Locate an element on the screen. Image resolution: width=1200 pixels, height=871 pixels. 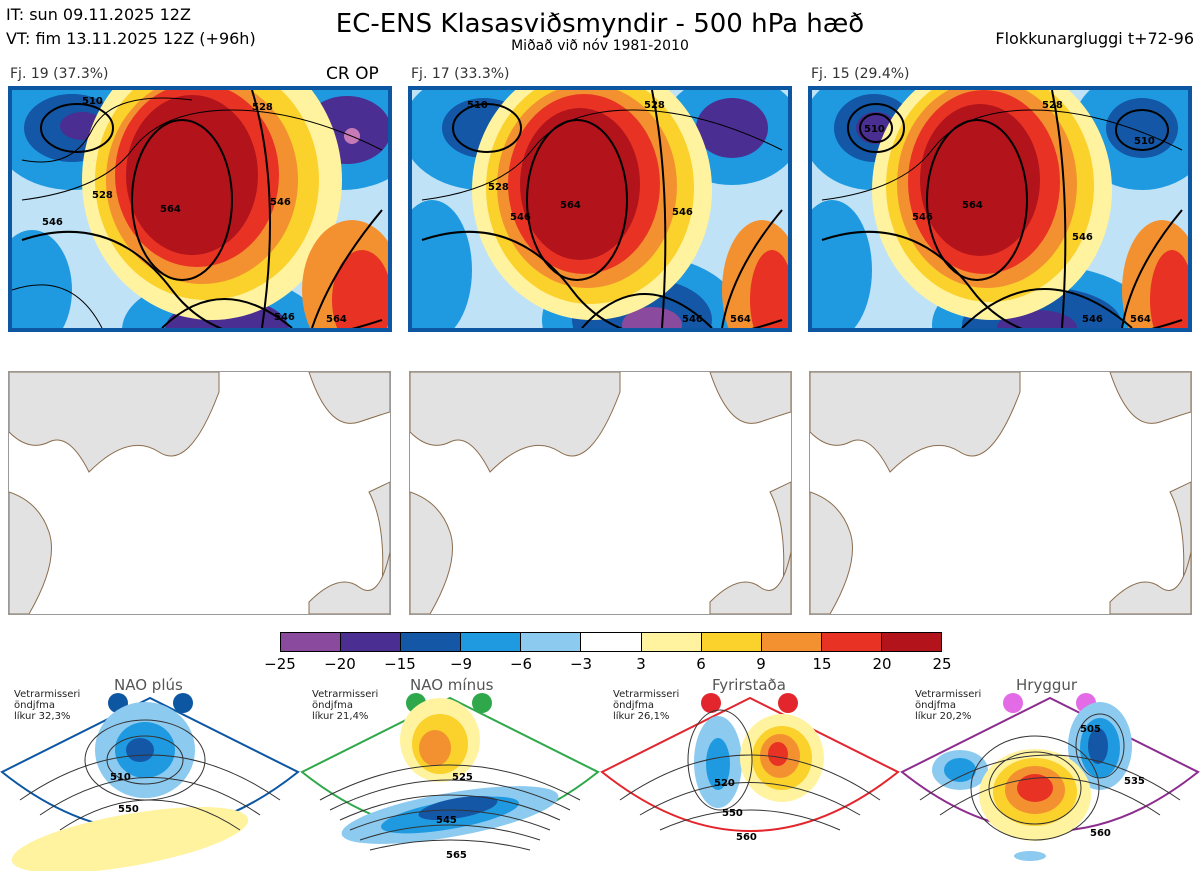
regime-meta-3: Vetrarmisseri öndjfma líkur 26,1% is located at coordinates (646, 705).